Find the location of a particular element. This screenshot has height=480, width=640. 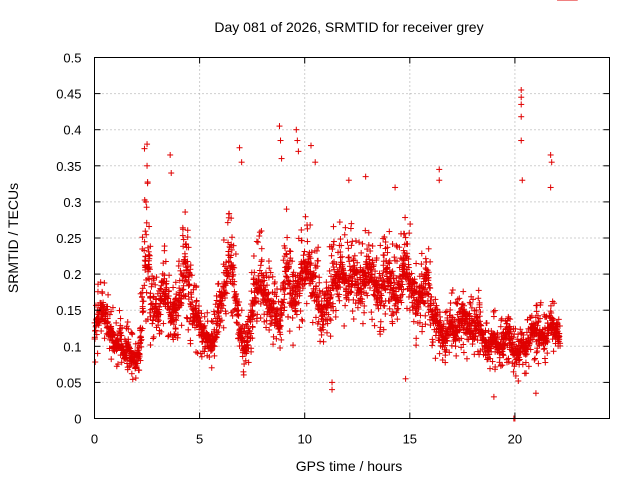

y-tick-label: 0.1 is located at coordinates (72, 346).